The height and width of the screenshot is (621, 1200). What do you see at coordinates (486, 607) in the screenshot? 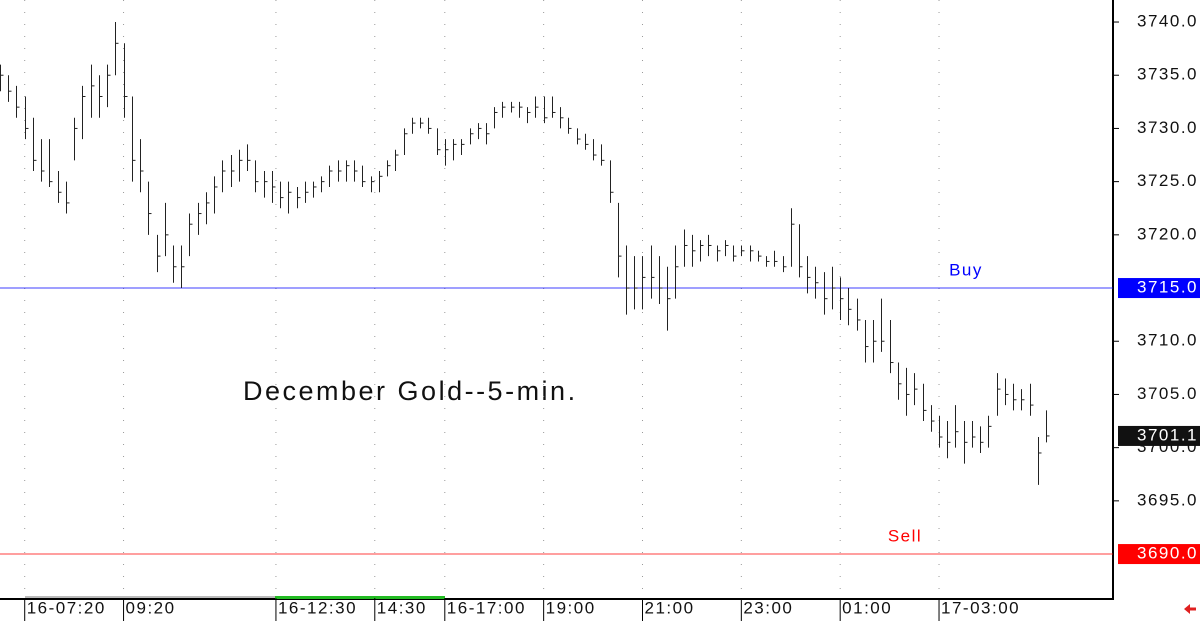
I see `x-tick-label: 16-17:00` at bounding box center [486, 607].